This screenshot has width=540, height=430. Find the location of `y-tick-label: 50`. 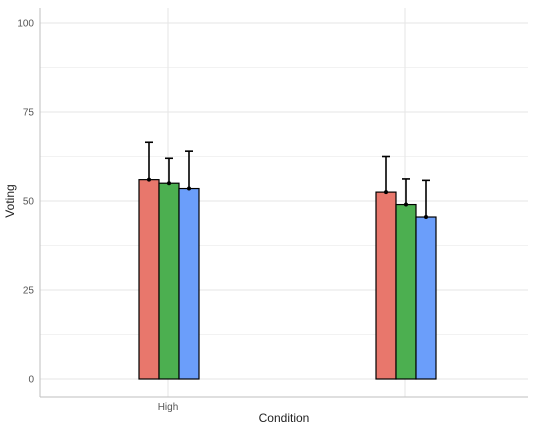

y-tick-label: 50 is located at coordinates (29, 202).